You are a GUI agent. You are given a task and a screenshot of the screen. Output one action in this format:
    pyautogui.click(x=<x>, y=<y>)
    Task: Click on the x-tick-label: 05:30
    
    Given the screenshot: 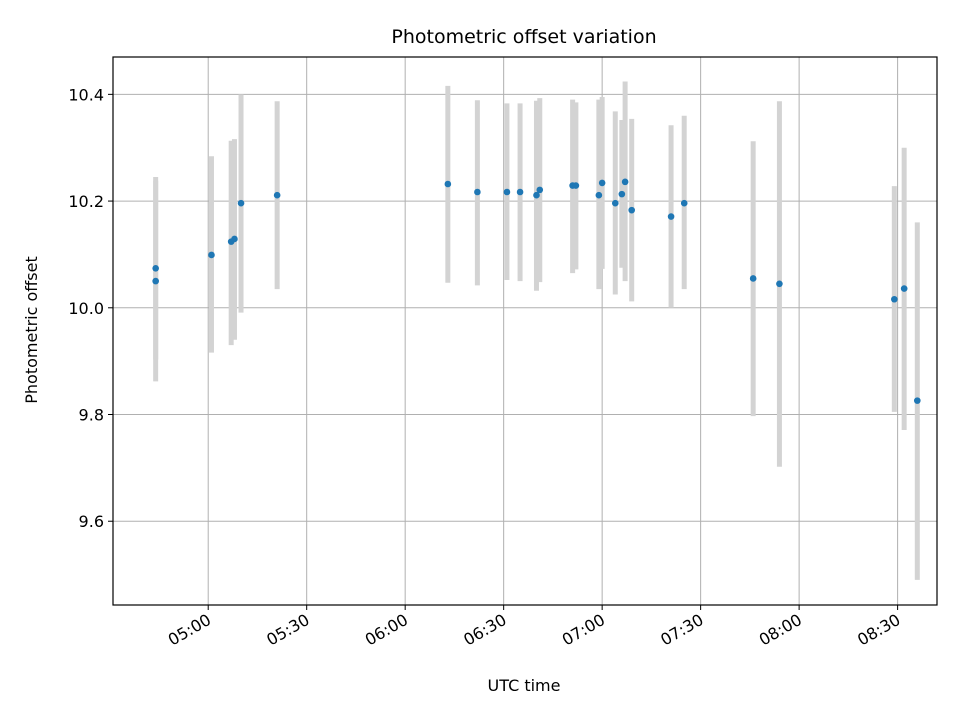 What is the action you would take?
    pyautogui.click(x=287, y=630)
    